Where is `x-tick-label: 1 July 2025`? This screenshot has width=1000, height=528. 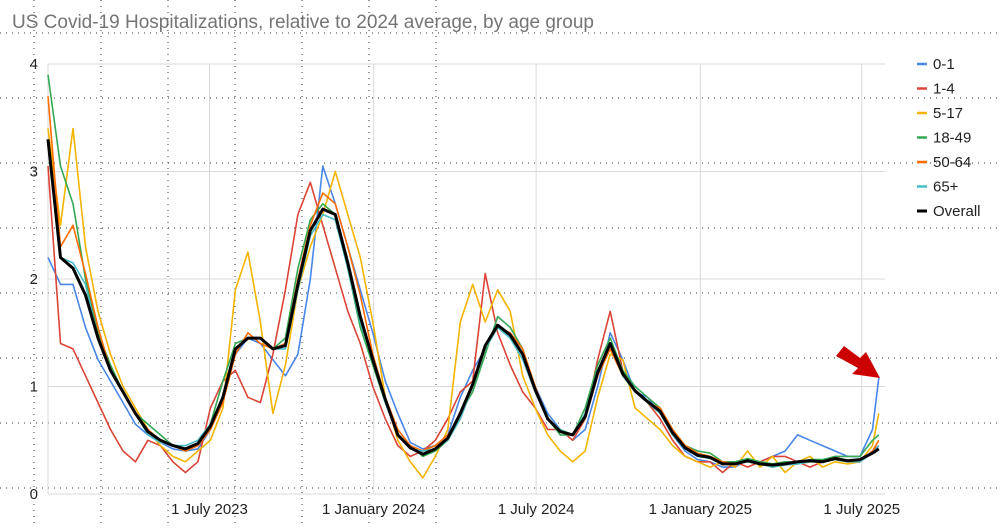 x-tick-label: 1 July 2025 is located at coordinates (861, 509).